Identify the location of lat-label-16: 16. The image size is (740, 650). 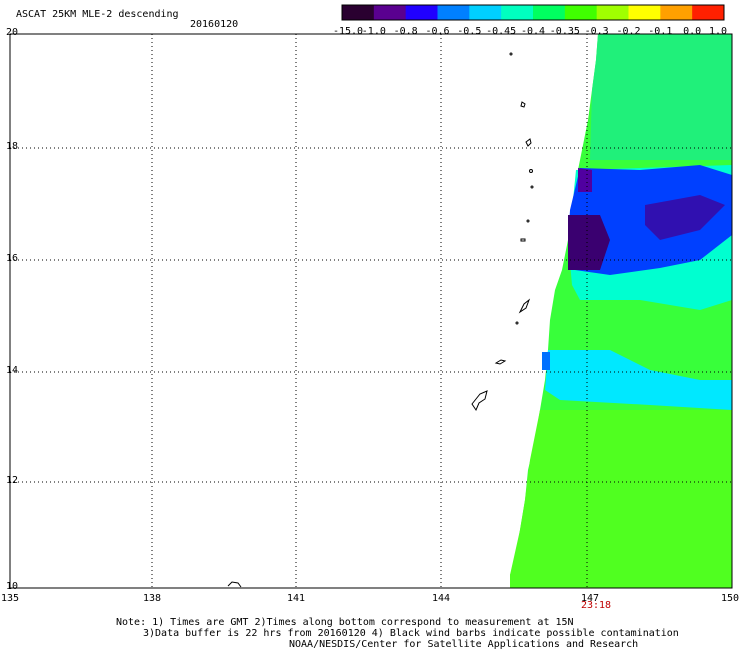
(12, 258).